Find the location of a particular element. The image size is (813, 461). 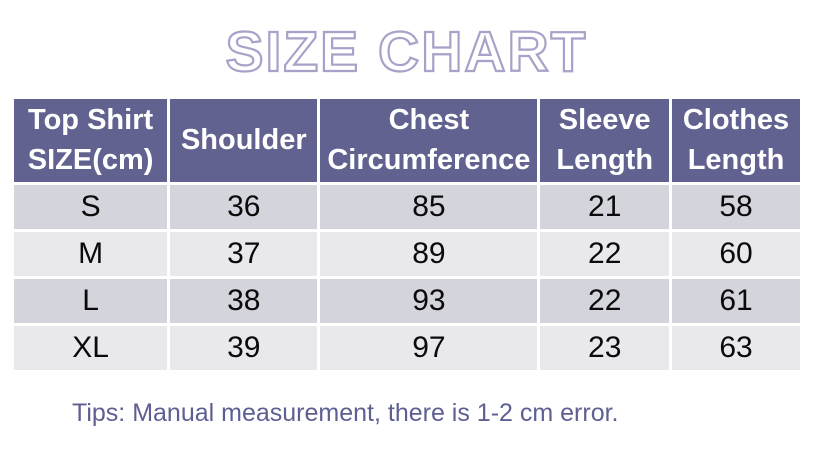

cell-chest: 85 is located at coordinates (429, 207).